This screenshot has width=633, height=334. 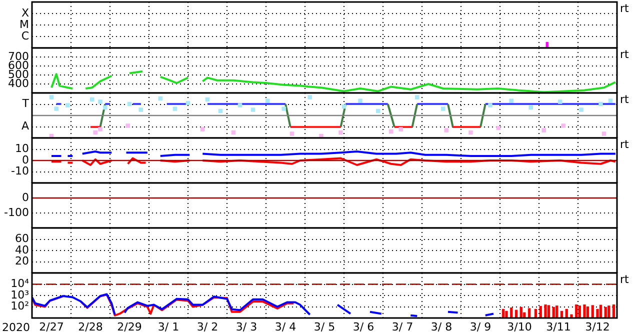 I want to click on y-tick-label: -100, so click(x=16, y=212).